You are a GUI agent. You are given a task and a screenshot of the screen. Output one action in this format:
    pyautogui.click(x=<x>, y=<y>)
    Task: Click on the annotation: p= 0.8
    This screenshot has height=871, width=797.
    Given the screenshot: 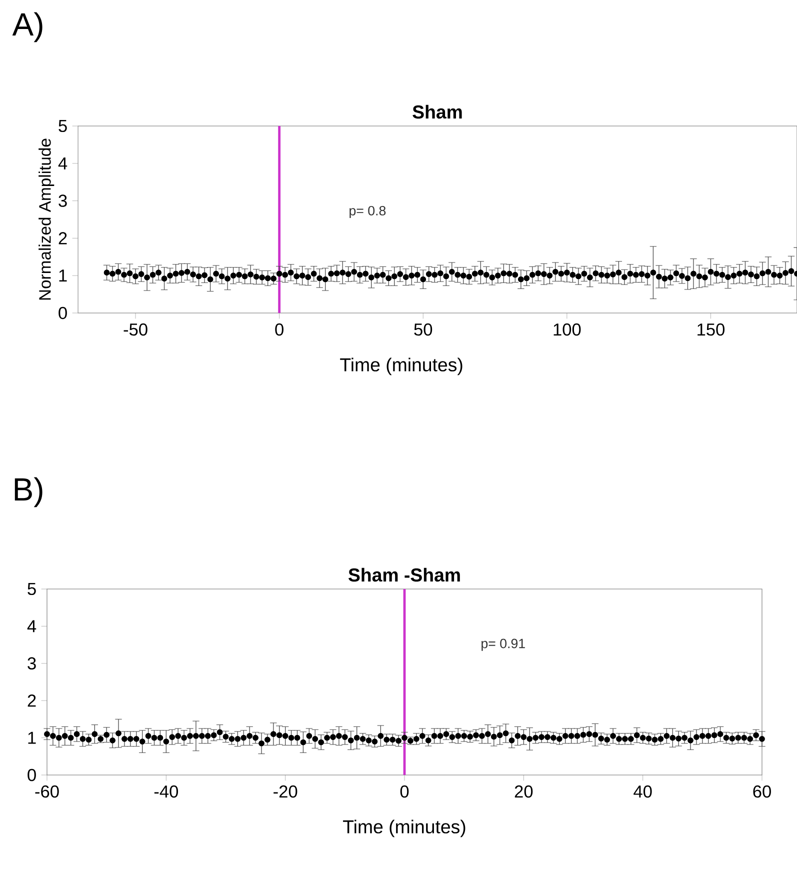 What is the action you would take?
    pyautogui.click(x=368, y=212)
    